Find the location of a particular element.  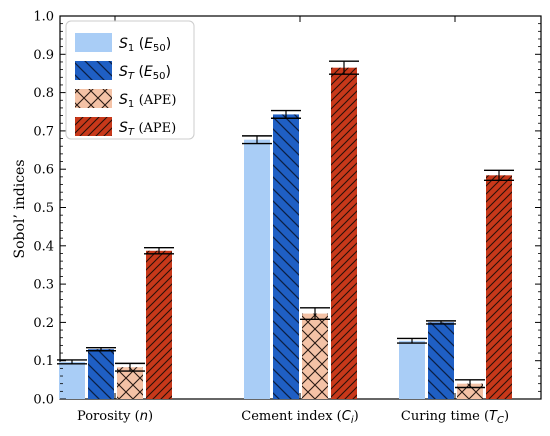

y-tick-label: 0.5 is located at coordinates (43, 208).